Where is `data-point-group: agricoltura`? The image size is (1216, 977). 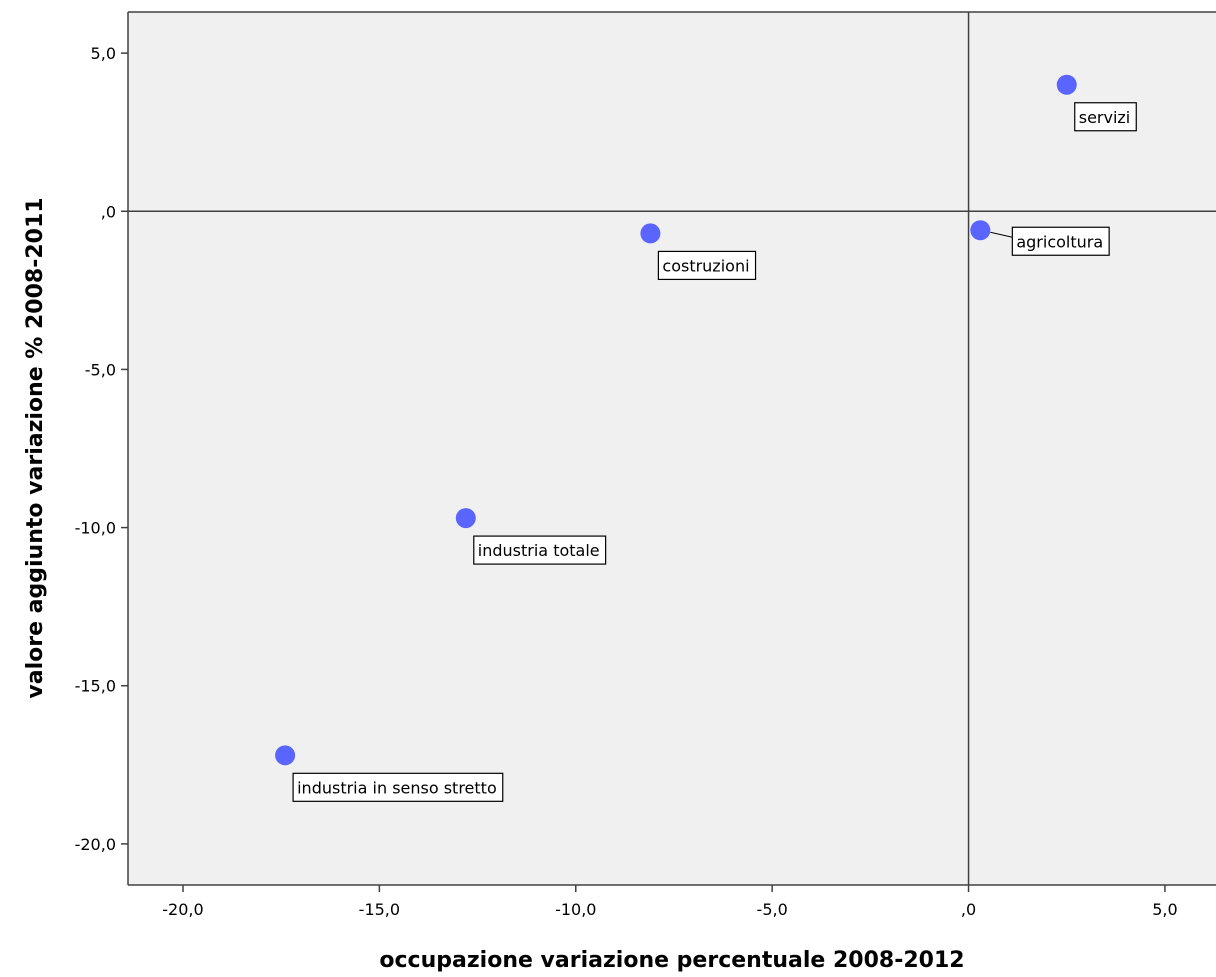 data-point-group: agricoltura is located at coordinates (1040, 238).